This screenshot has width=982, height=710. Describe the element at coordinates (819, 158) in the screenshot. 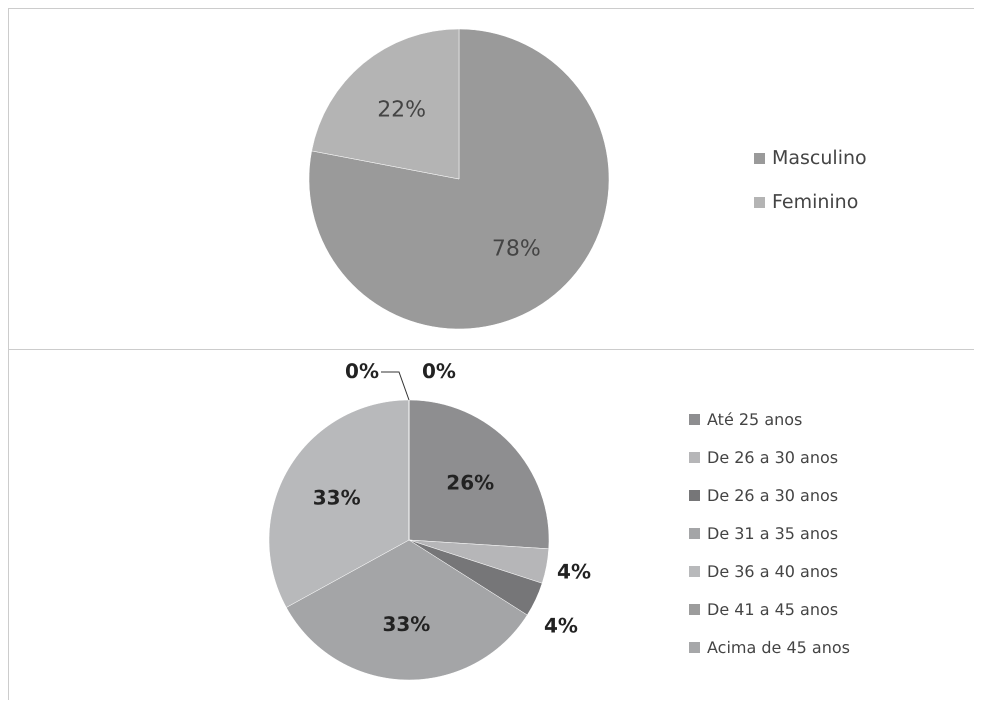

I see `legend-label: Masculino` at that location.